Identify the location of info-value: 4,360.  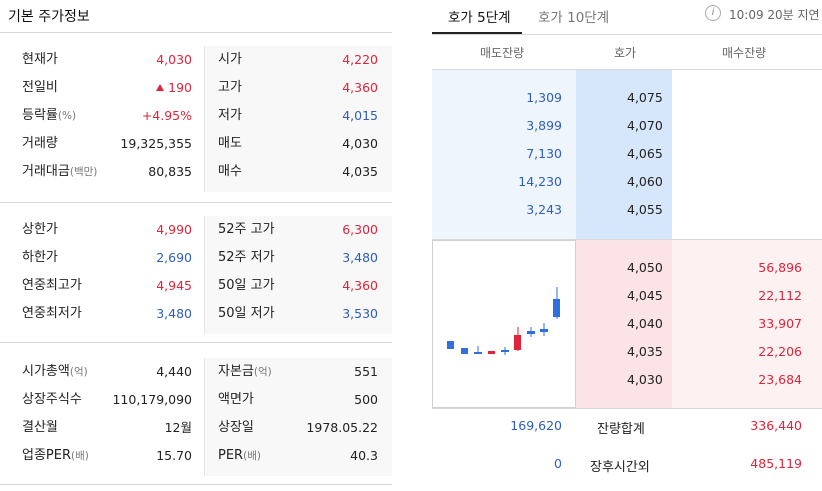
(360, 87).